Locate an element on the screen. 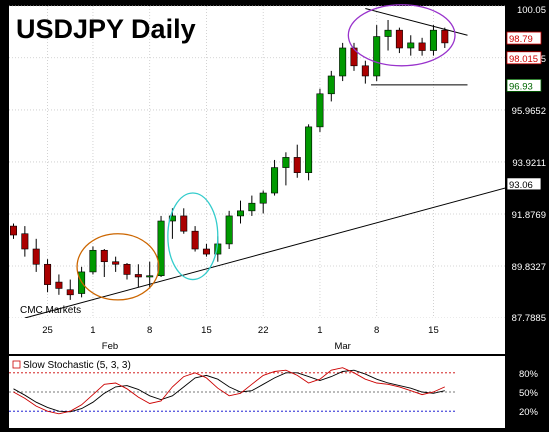 This screenshot has height=432, width=549. indicator-level-label: 20% is located at coordinates (529, 412).